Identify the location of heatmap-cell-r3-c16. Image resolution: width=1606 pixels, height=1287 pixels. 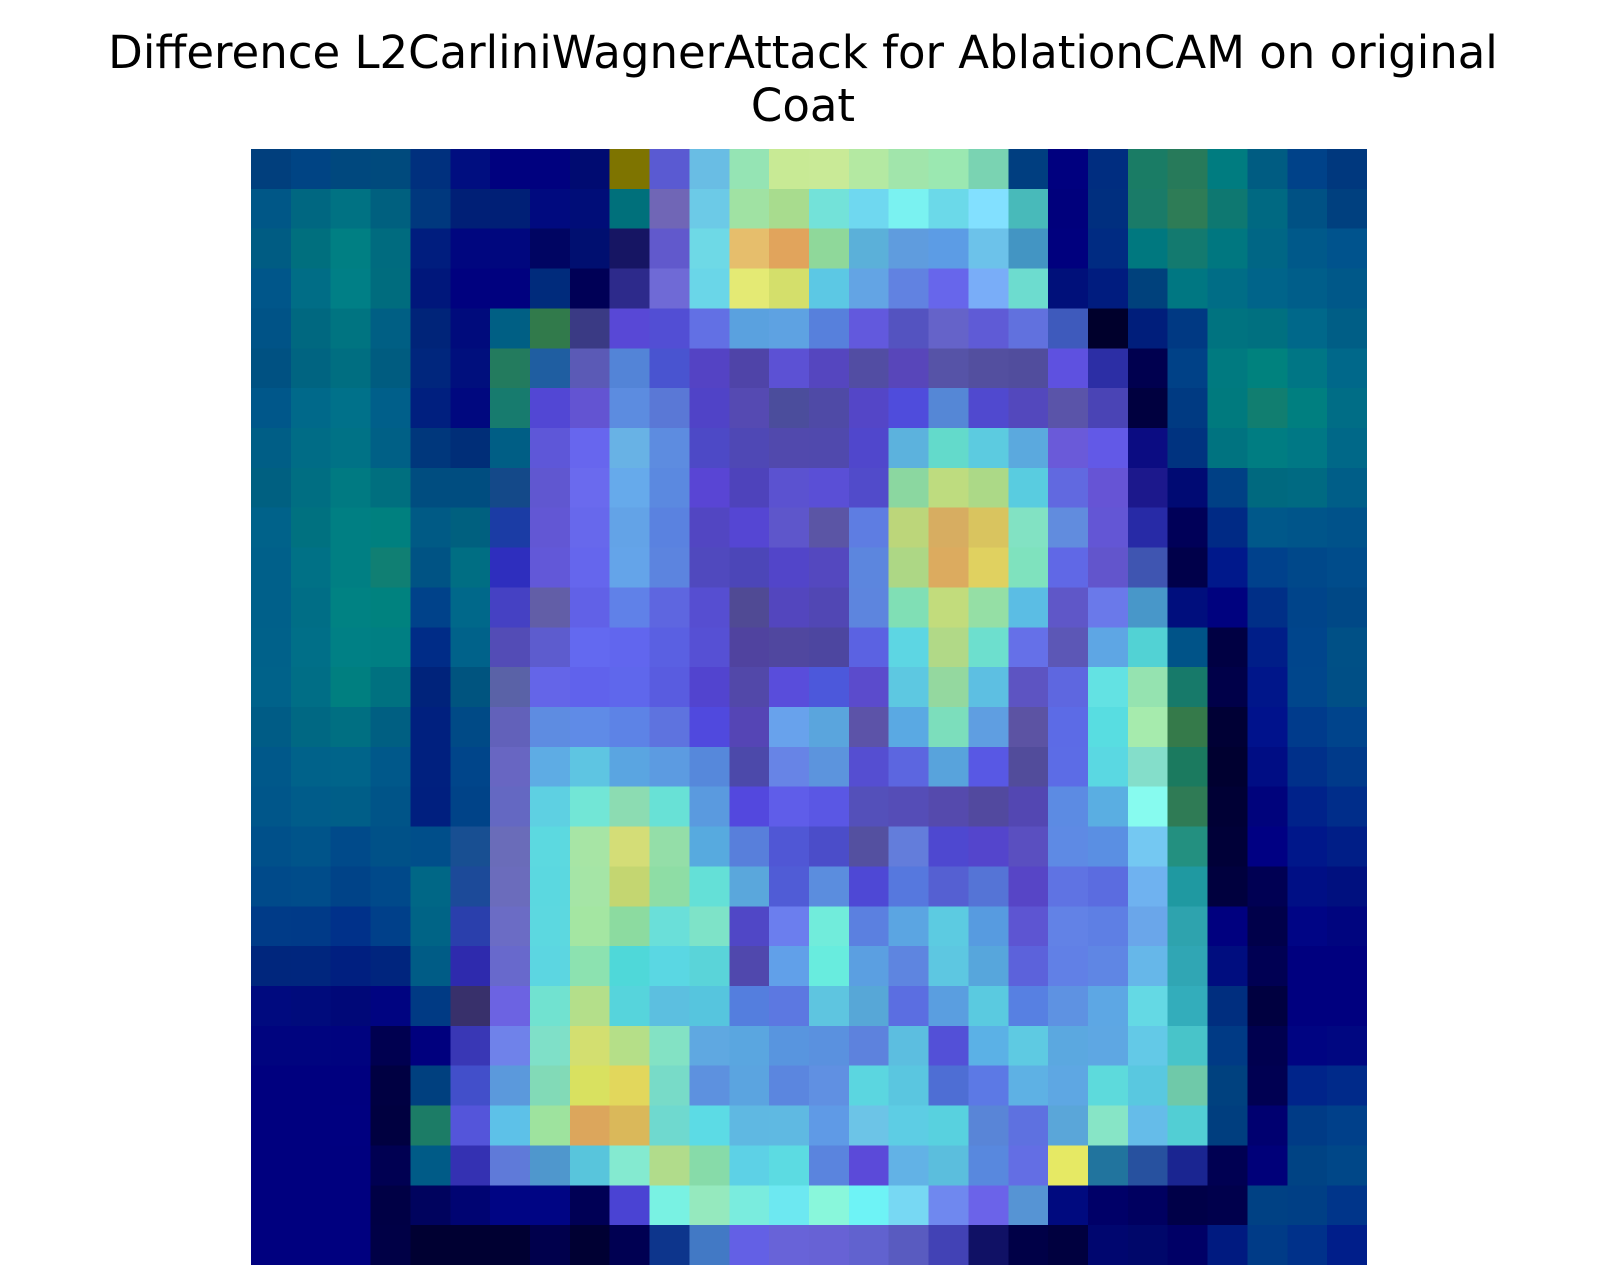
(909, 289).